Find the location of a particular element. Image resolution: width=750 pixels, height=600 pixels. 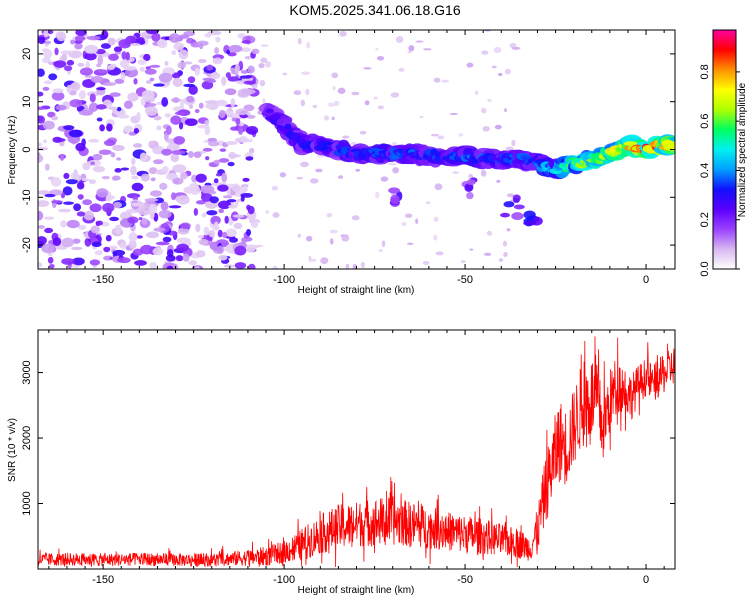

colorbar-gradient is located at coordinates (724, 149).